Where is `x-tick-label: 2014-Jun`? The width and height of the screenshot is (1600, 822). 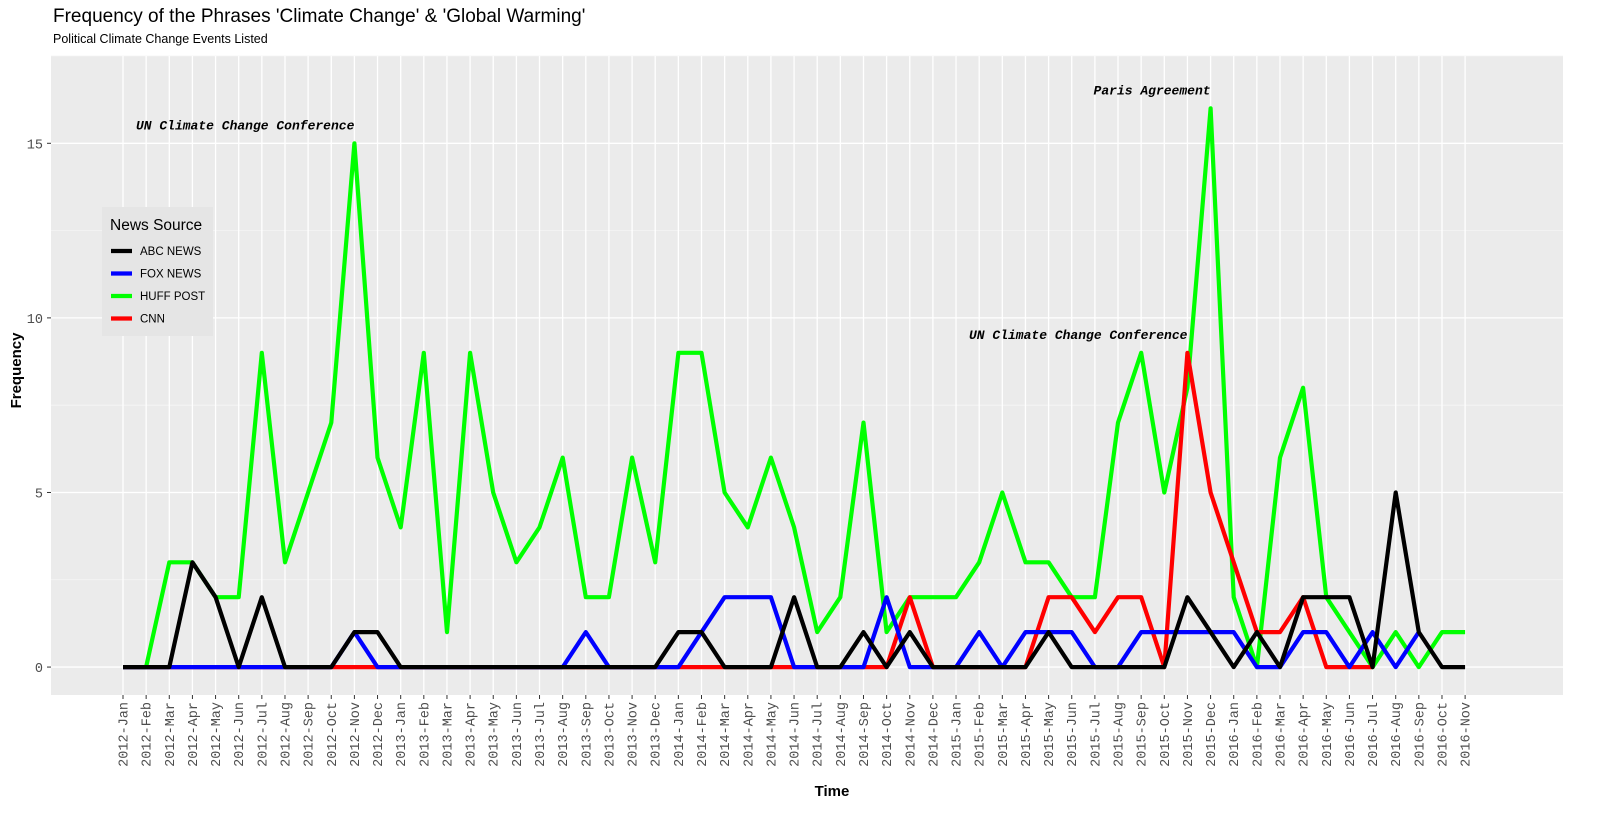 x-tick-label: 2014-Jun is located at coordinates (796, 734).